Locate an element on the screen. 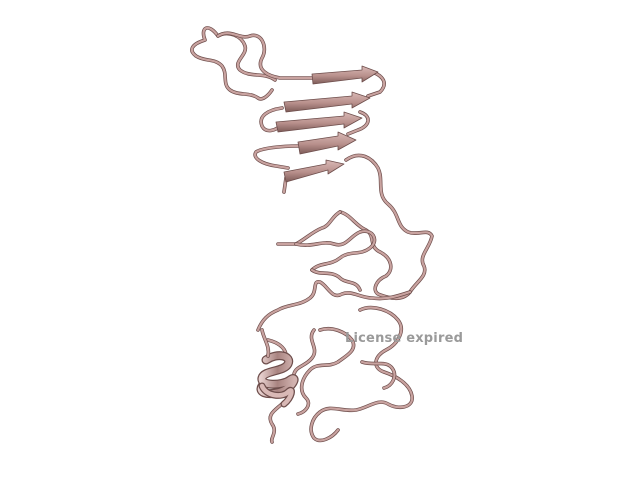 The width and height of the screenshot is (640, 480). coil-middle is located at coordinates (334, 271).